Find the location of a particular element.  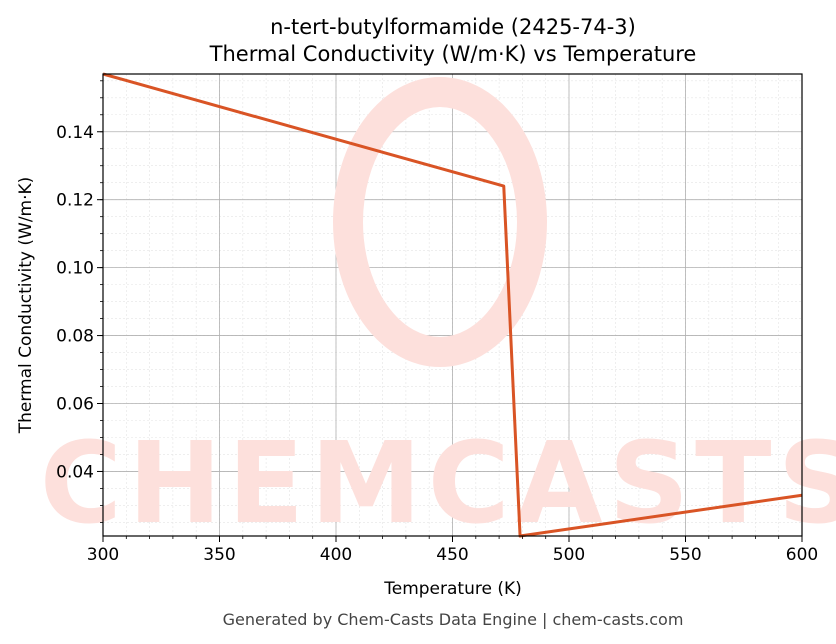

x-tick-label: 600 is located at coordinates (802, 555).